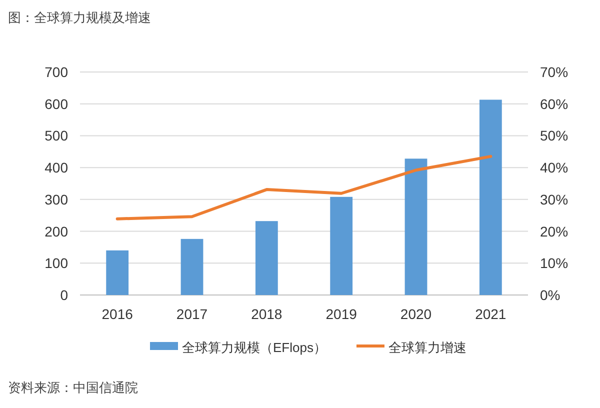 The width and height of the screenshot is (600, 408). What do you see at coordinates (554, 72) in the screenshot?
I see `y2-tick-label: 70%` at bounding box center [554, 72].